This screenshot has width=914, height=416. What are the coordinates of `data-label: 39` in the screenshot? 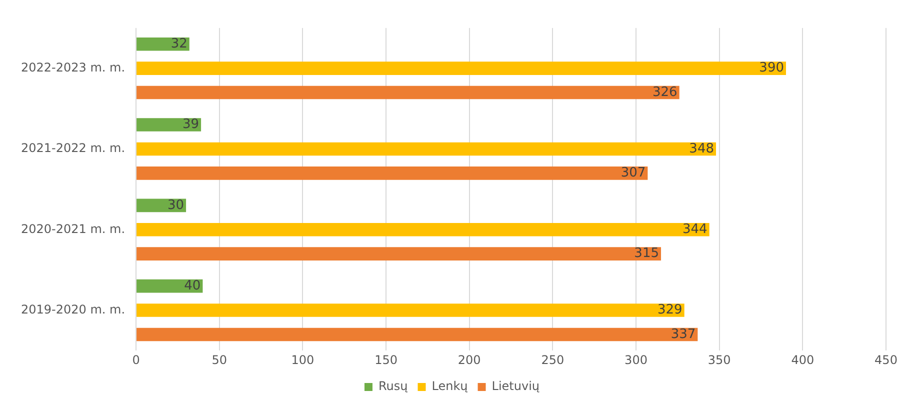 It's located at (191, 124).